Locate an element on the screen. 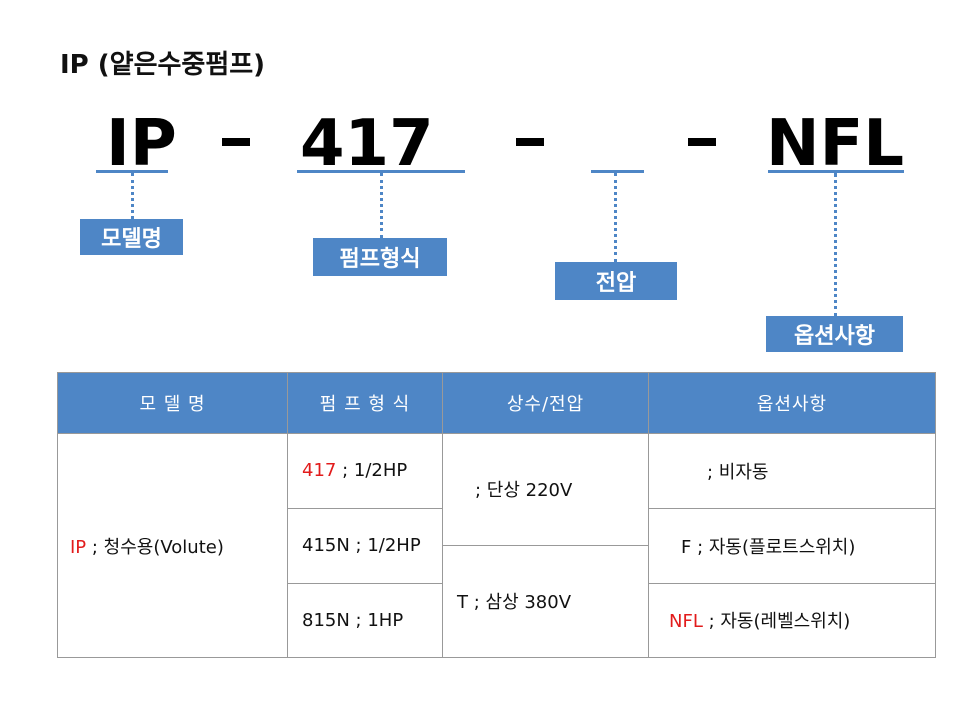 The height and width of the screenshot is (720, 960). pump-code-1: 417 is located at coordinates (319, 471).